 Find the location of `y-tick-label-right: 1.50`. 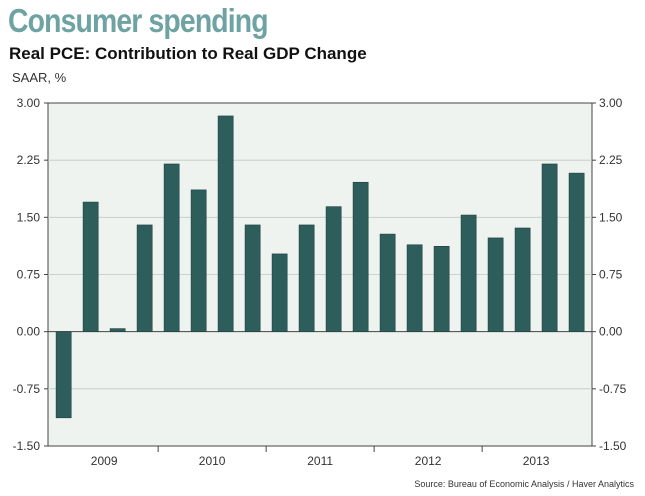

y-tick-label-right: 1.50 is located at coordinates (611, 217).